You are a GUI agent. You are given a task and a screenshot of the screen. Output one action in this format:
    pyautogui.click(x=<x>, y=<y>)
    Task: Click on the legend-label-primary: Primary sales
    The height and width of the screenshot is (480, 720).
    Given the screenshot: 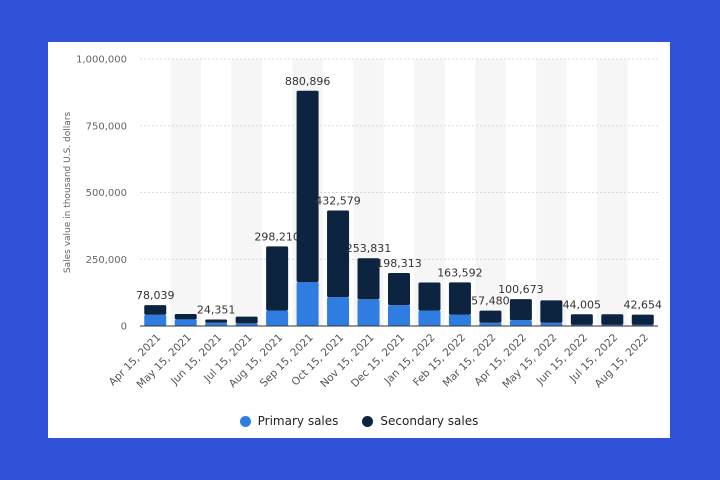 What is the action you would take?
    pyautogui.click(x=298, y=421)
    